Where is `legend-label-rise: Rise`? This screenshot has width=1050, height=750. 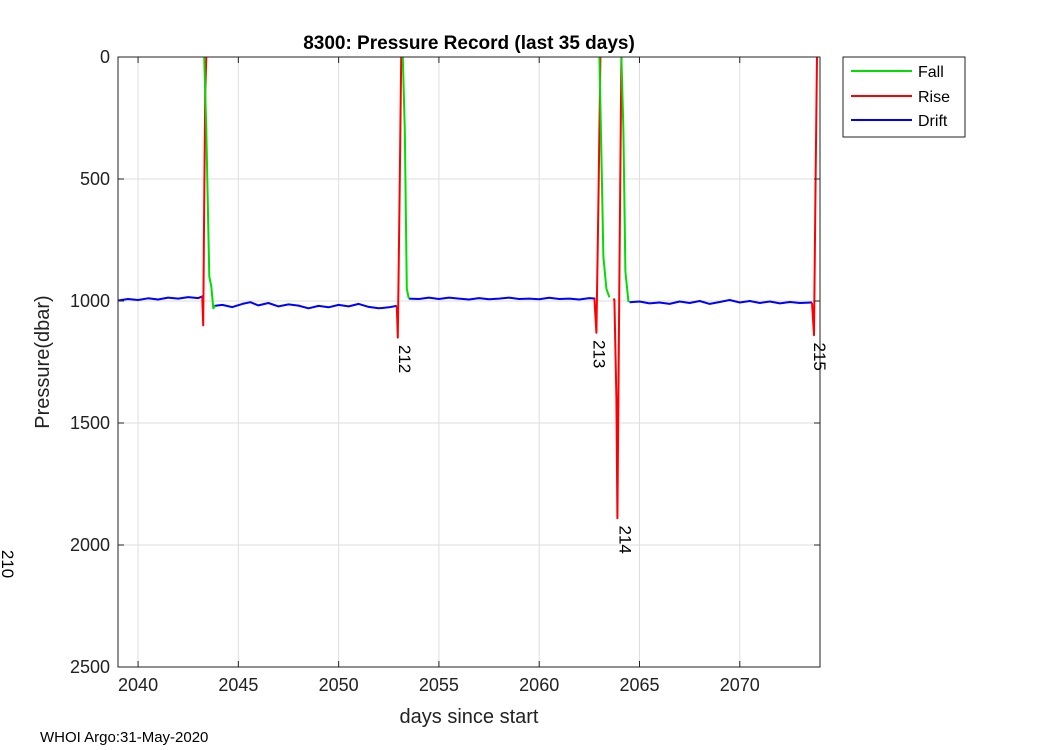
legend-label-rise: Rise is located at coordinates (934, 97).